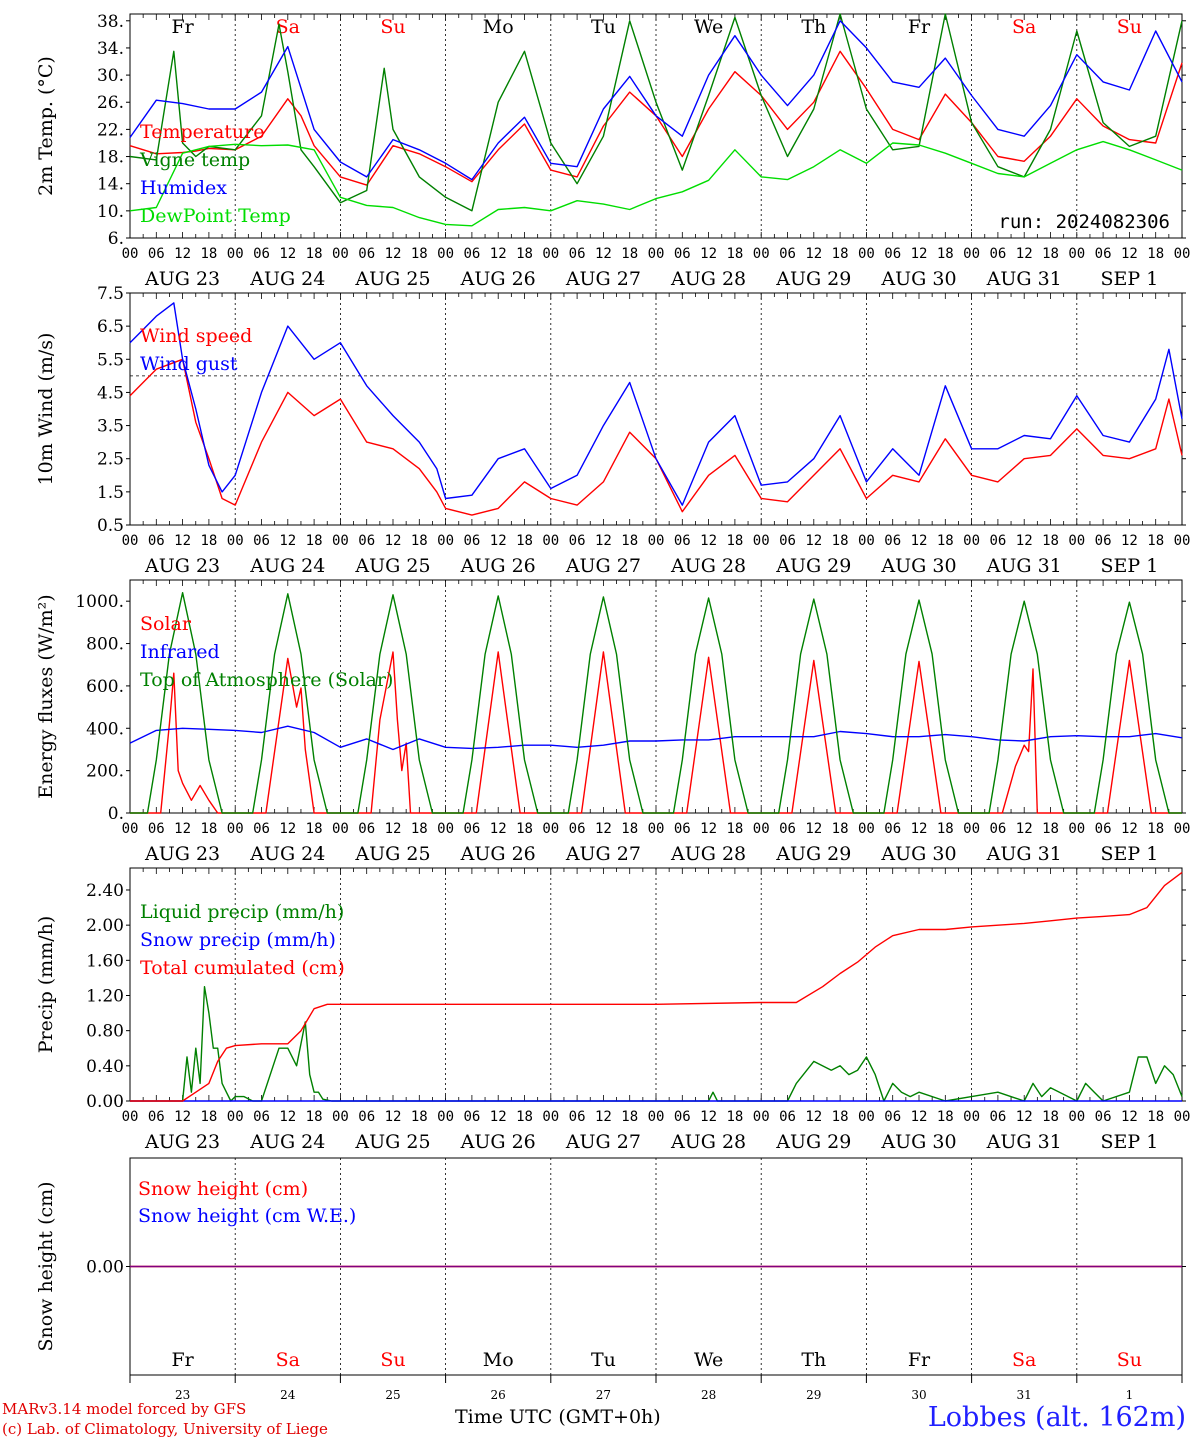 Image resolution: width=1194 pixels, height=1440 pixels. What do you see at coordinates (110, 493) in the screenshot?
I see `y-tick-label: 1.5` at bounding box center [110, 493].